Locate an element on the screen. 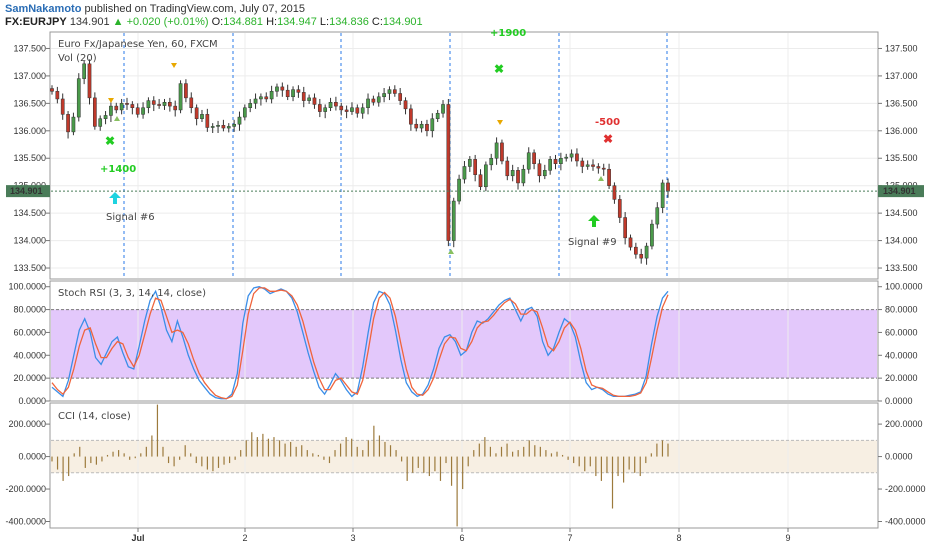  last-price-tag-right is located at coordinates (901, 191).